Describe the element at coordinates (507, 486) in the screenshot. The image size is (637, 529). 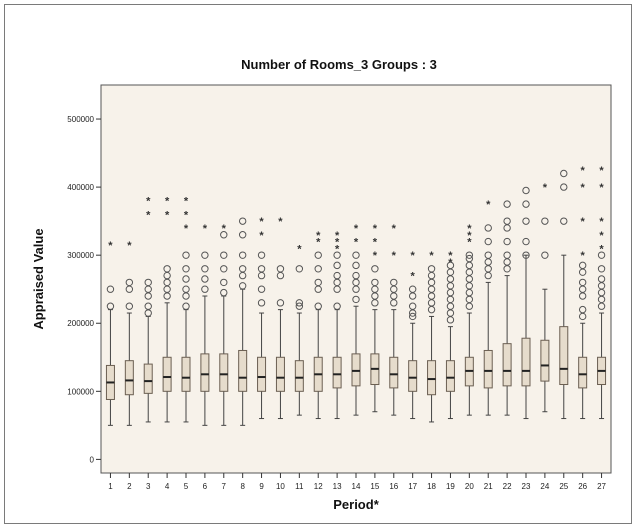
I see `x-tick-label: 22` at that location.